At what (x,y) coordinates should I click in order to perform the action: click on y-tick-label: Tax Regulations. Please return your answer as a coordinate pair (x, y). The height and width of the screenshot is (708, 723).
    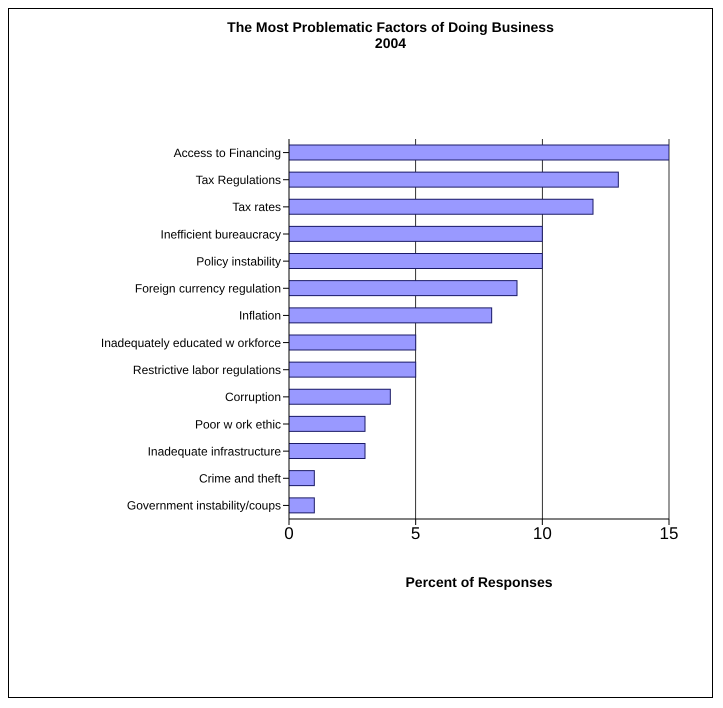
    Looking at the image, I should click on (238, 179).